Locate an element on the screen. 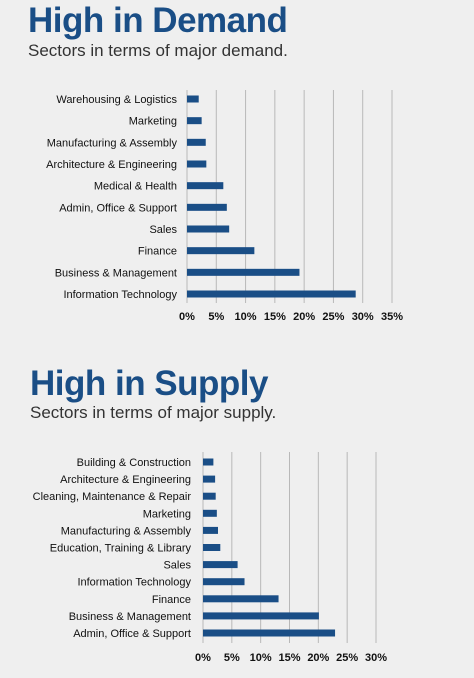  supply-category-label: Manufacturing & Assembly is located at coordinates (126, 531).